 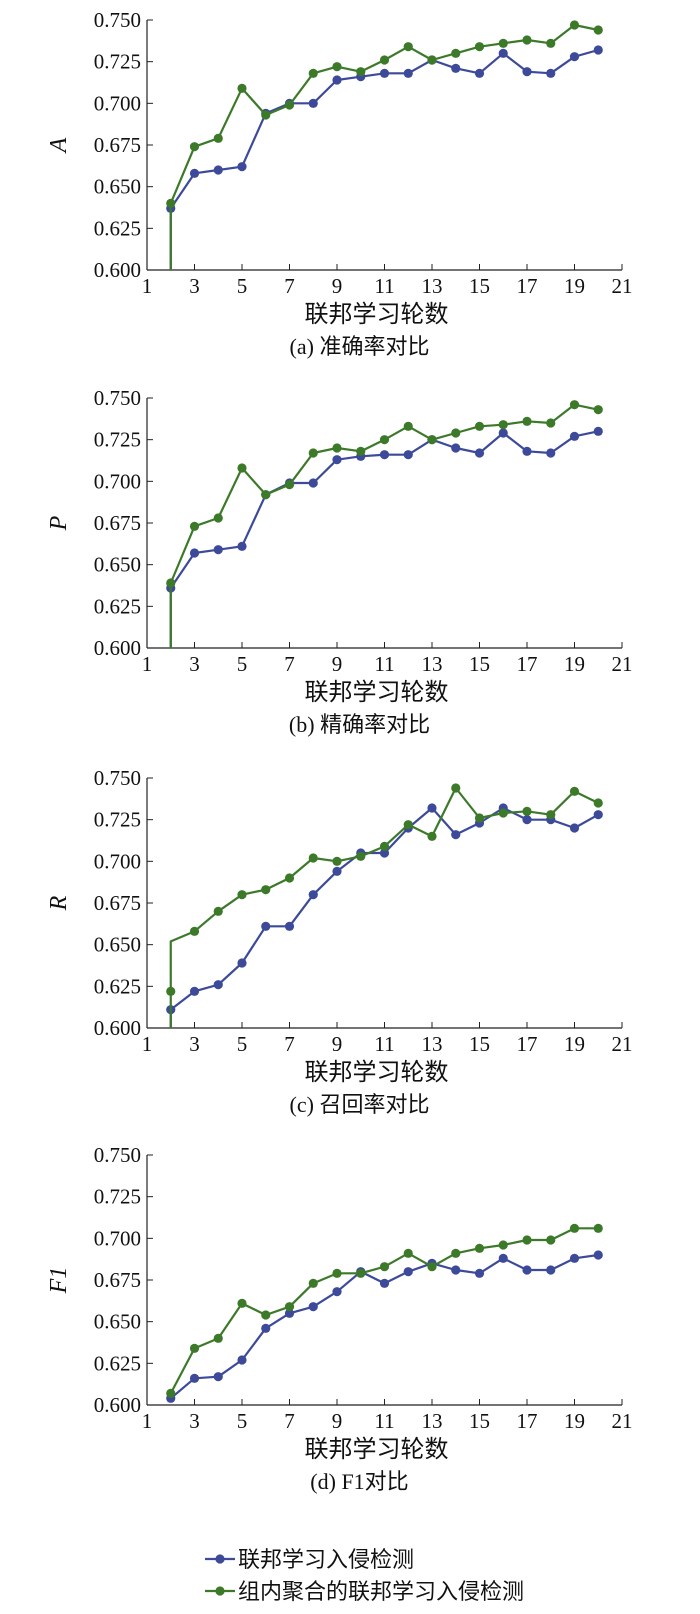 I want to click on legend-label-series-1: 联邦学习入侵检测, so click(x=326, y=1559).